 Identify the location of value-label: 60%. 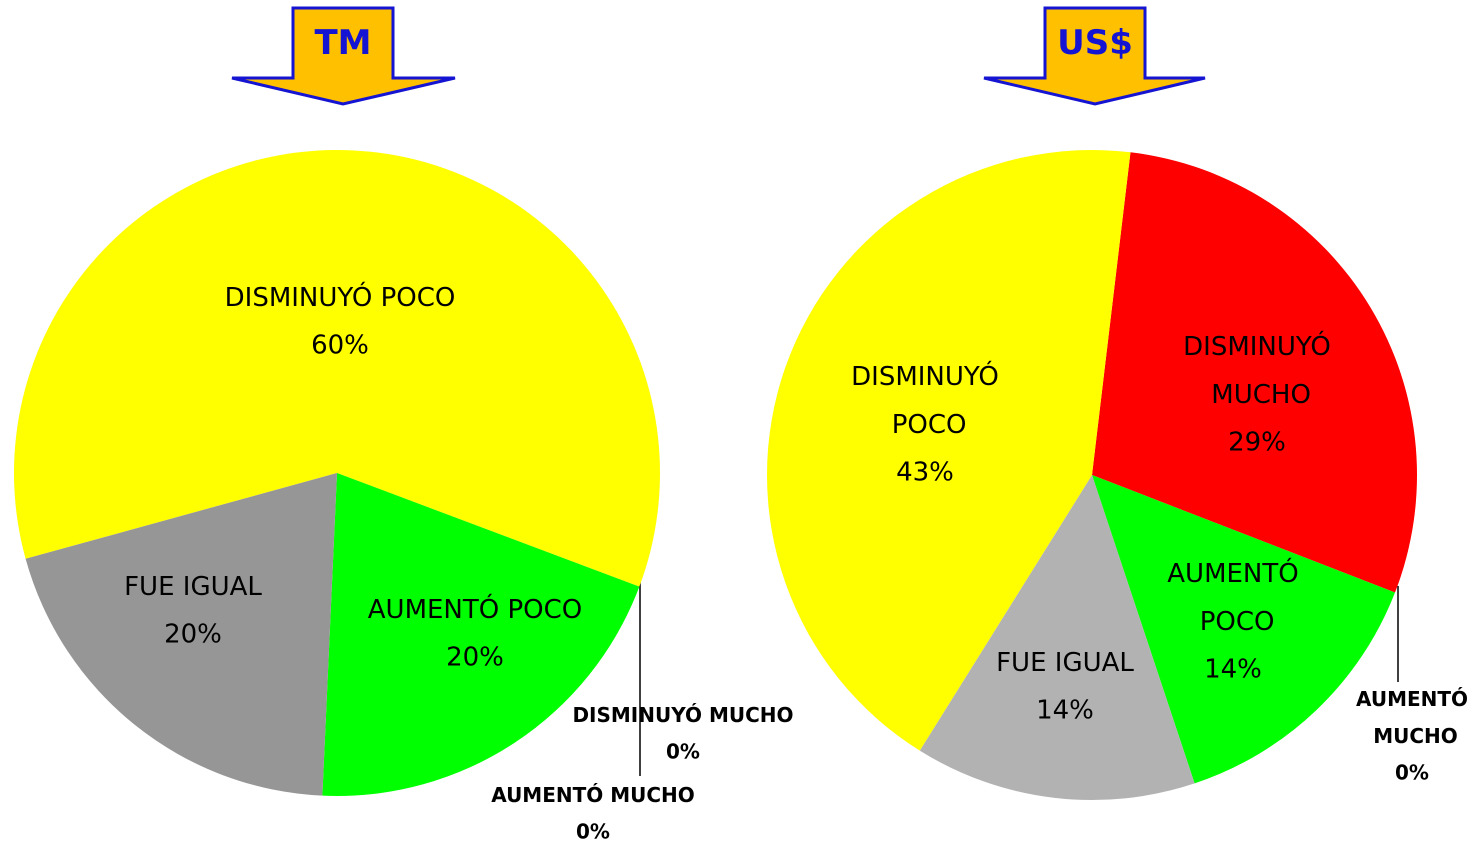
(340, 346).